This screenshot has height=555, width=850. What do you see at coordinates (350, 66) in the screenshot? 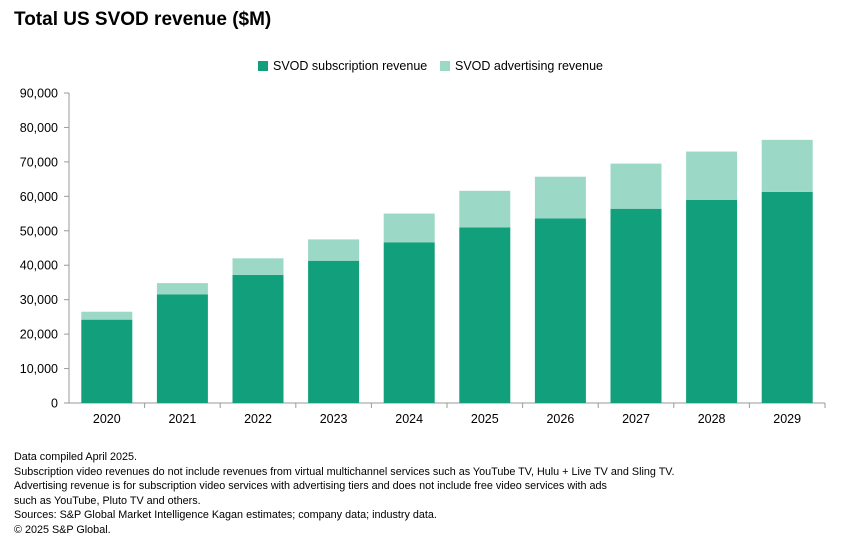
I see `legend-label-subscription: SVOD subscription revenue` at bounding box center [350, 66].